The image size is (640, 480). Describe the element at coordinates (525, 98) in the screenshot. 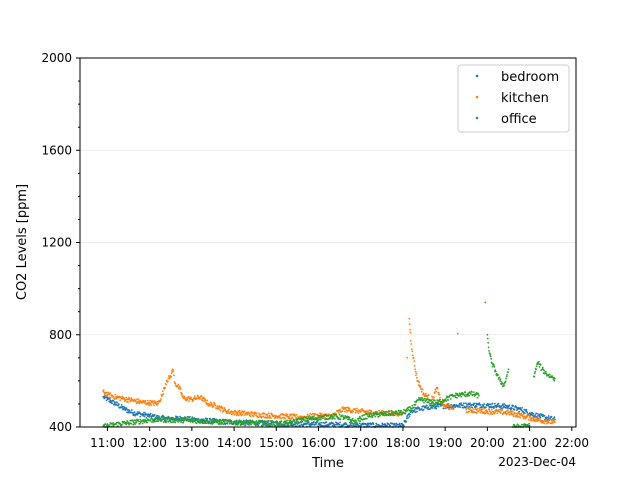

I see `legend-label-kitchen: kitchen` at that location.